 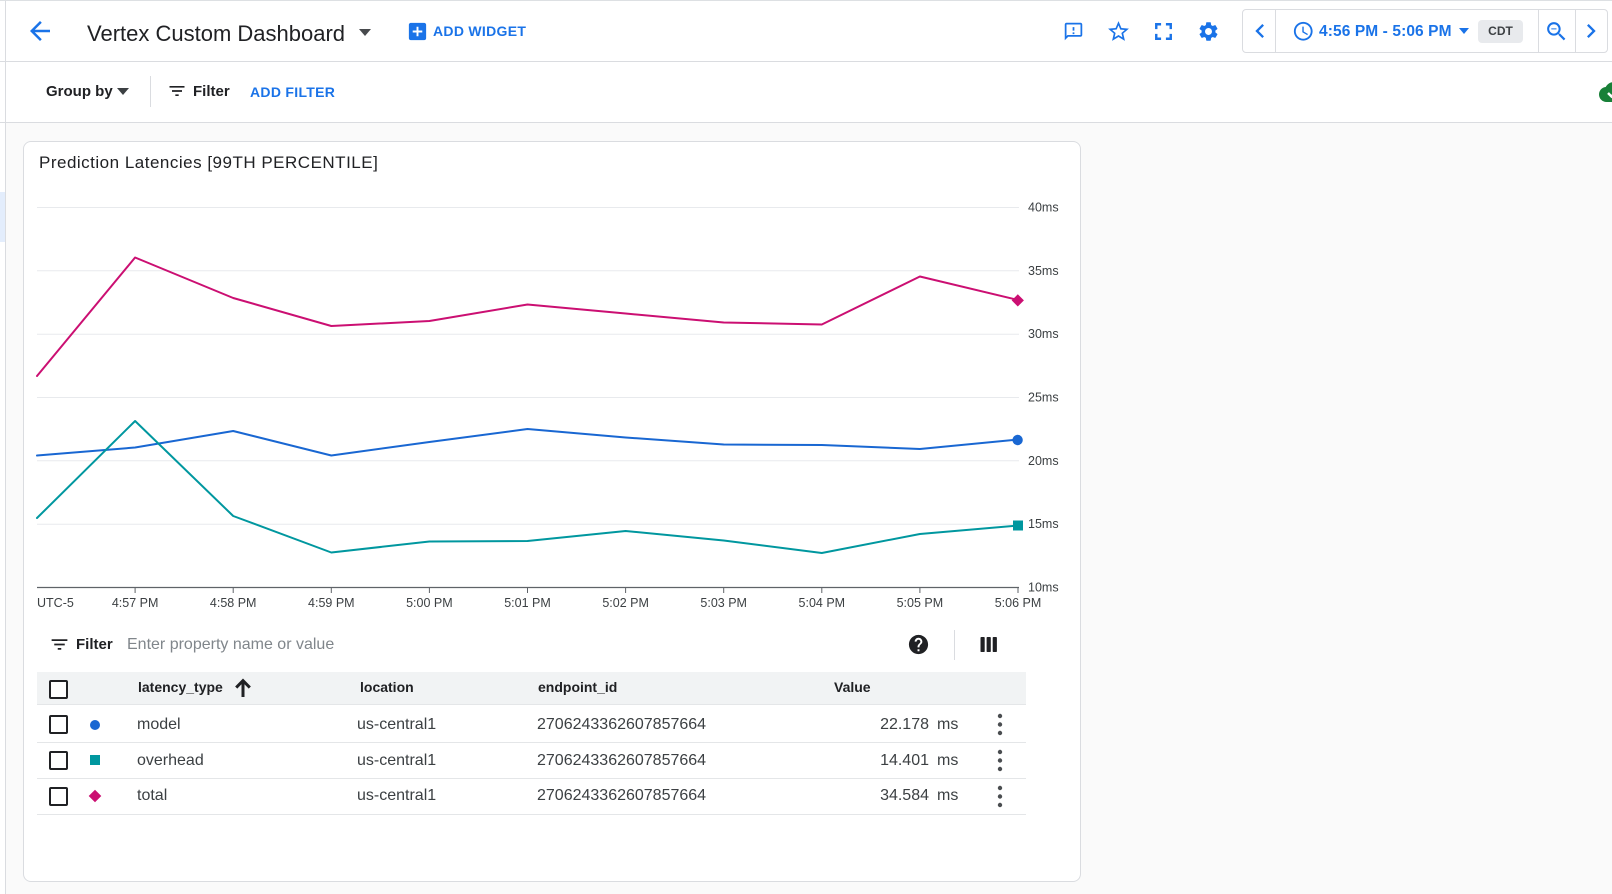 What do you see at coordinates (1018, 603) in the screenshot?
I see `svg-text: 5:06 PM` at bounding box center [1018, 603].